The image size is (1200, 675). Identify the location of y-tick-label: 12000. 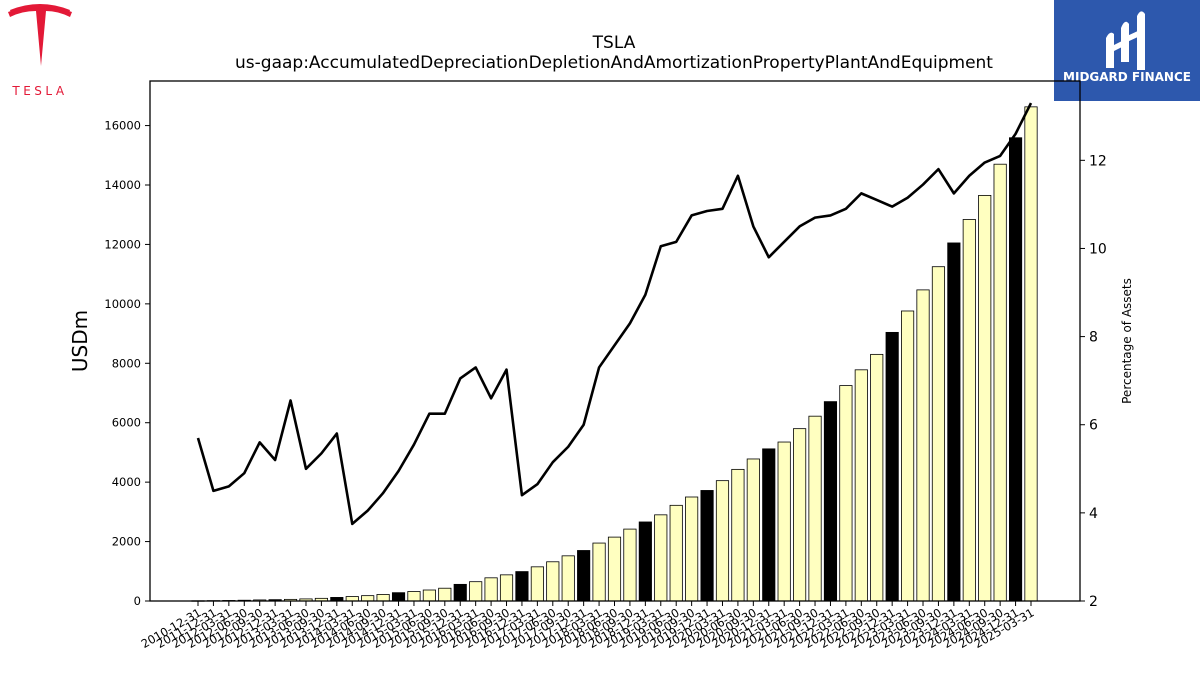
(122, 244).